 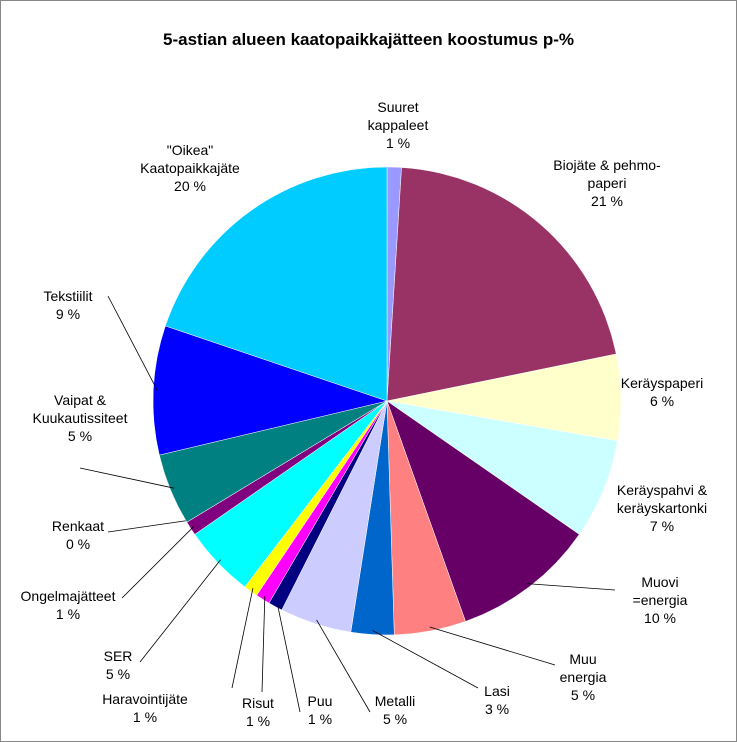 I want to click on slice-value: 0 %, so click(x=78, y=544).